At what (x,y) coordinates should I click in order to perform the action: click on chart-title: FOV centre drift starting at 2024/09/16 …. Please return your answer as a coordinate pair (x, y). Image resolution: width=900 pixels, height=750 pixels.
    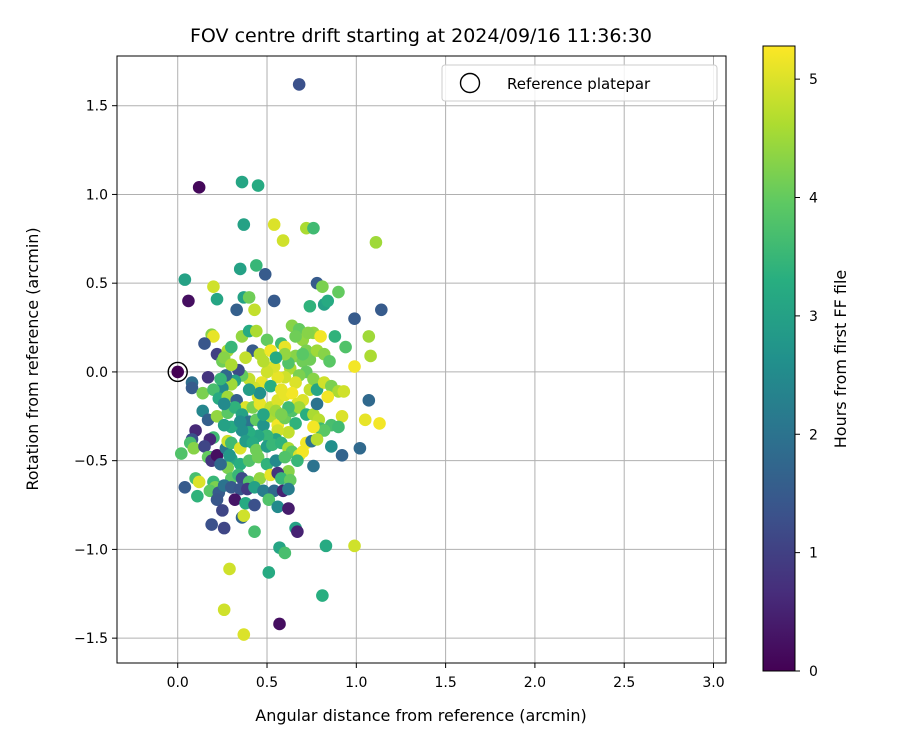
    Looking at the image, I should click on (421, 36).